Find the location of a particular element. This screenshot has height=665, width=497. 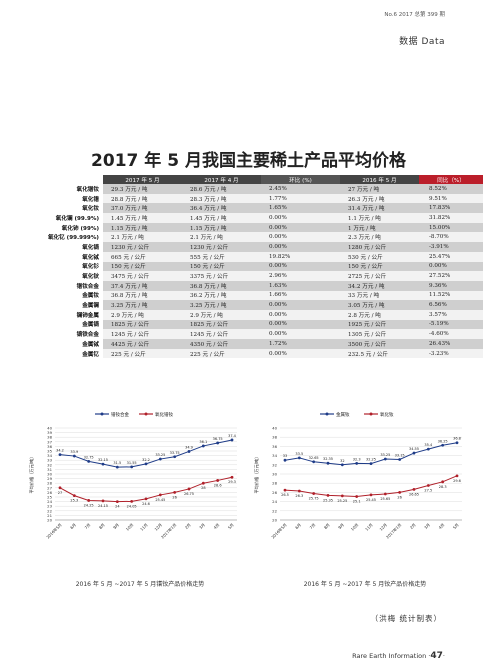

table-cell: 28.8 万元 / 吨 is located at coordinates (142, 198).